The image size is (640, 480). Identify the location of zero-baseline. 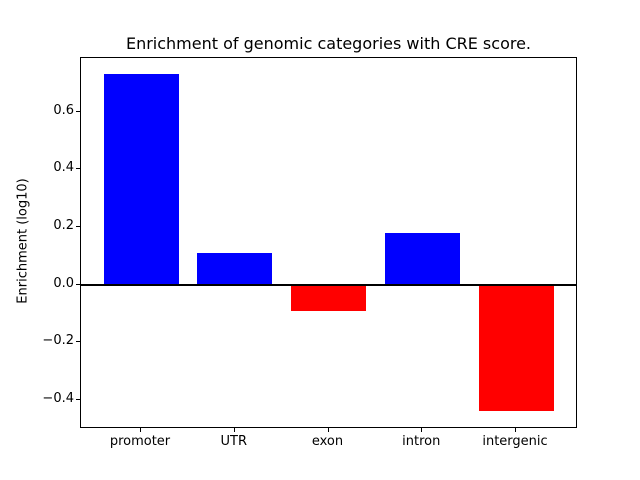
(328, 284).